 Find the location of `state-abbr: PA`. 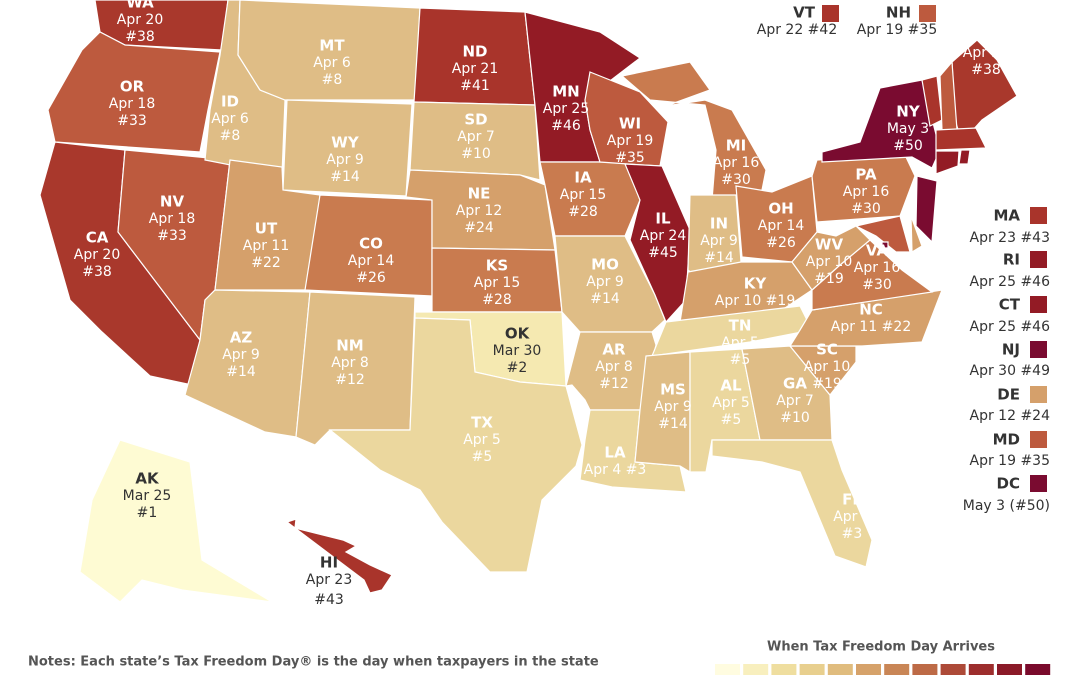

state-abbr: PA is located at coordinates (866, 175).